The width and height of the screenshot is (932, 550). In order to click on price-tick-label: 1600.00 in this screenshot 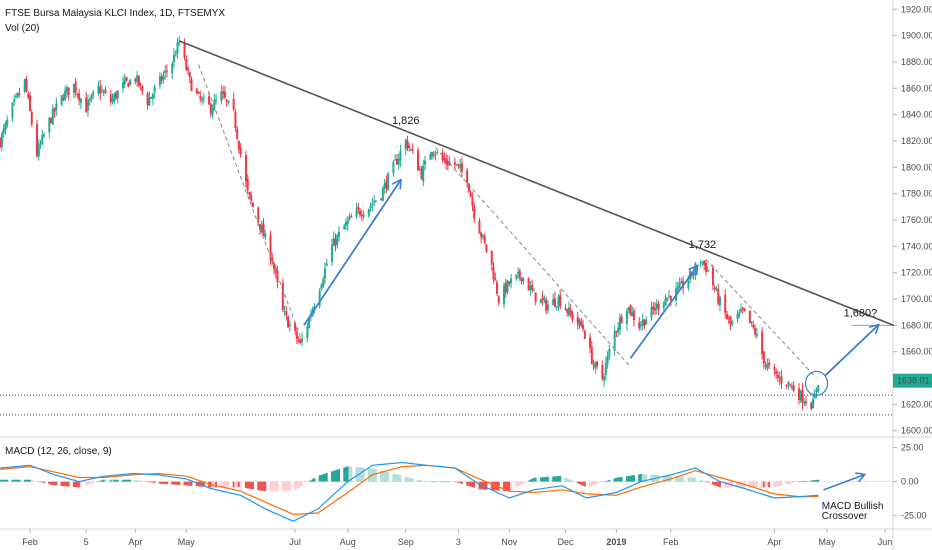, I will do `click(916, 431)`.